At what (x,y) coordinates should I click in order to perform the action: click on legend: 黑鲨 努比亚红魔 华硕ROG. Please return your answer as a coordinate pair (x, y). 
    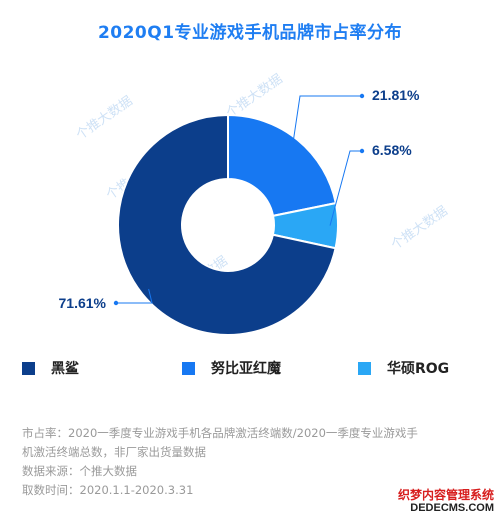
    Looking at the image, I should click on (257, 370).